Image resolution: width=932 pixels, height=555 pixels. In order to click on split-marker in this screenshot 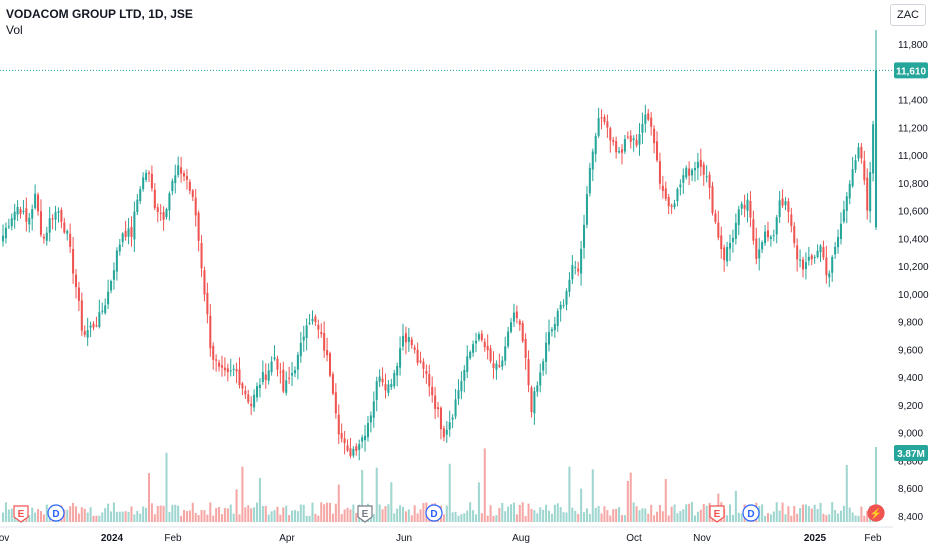, I will do `click(876, 513)`.